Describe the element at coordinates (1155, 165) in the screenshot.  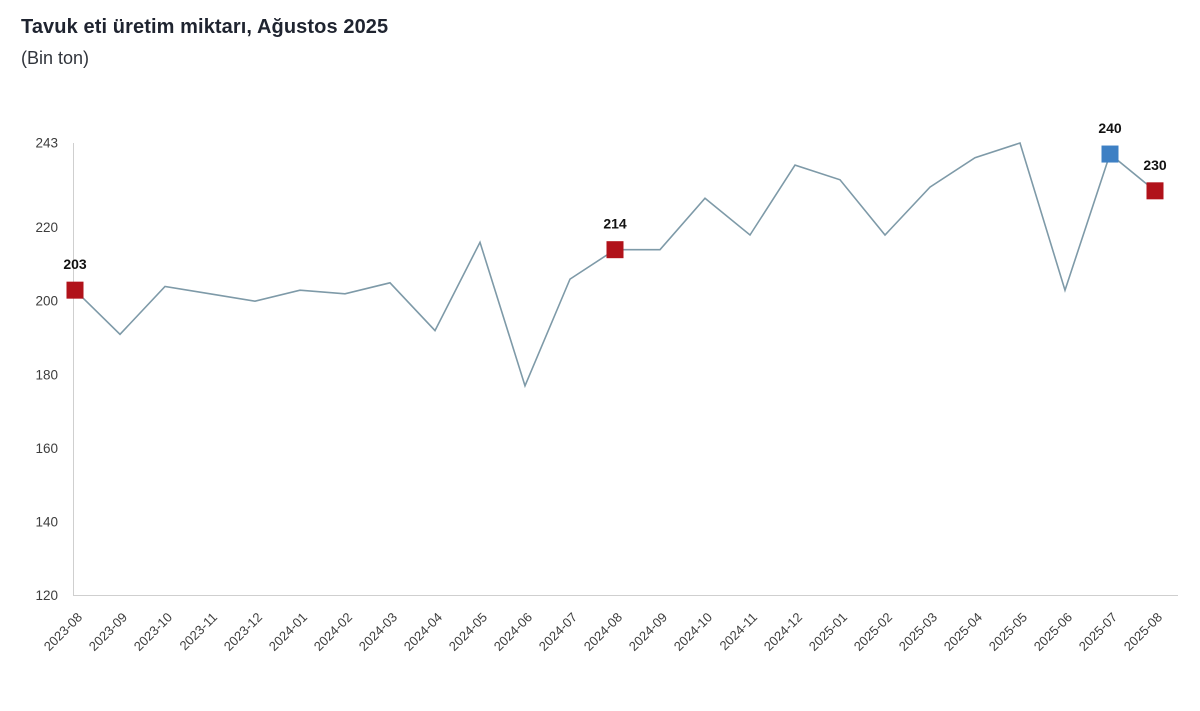
I see `data-point-label: 230` at that location.